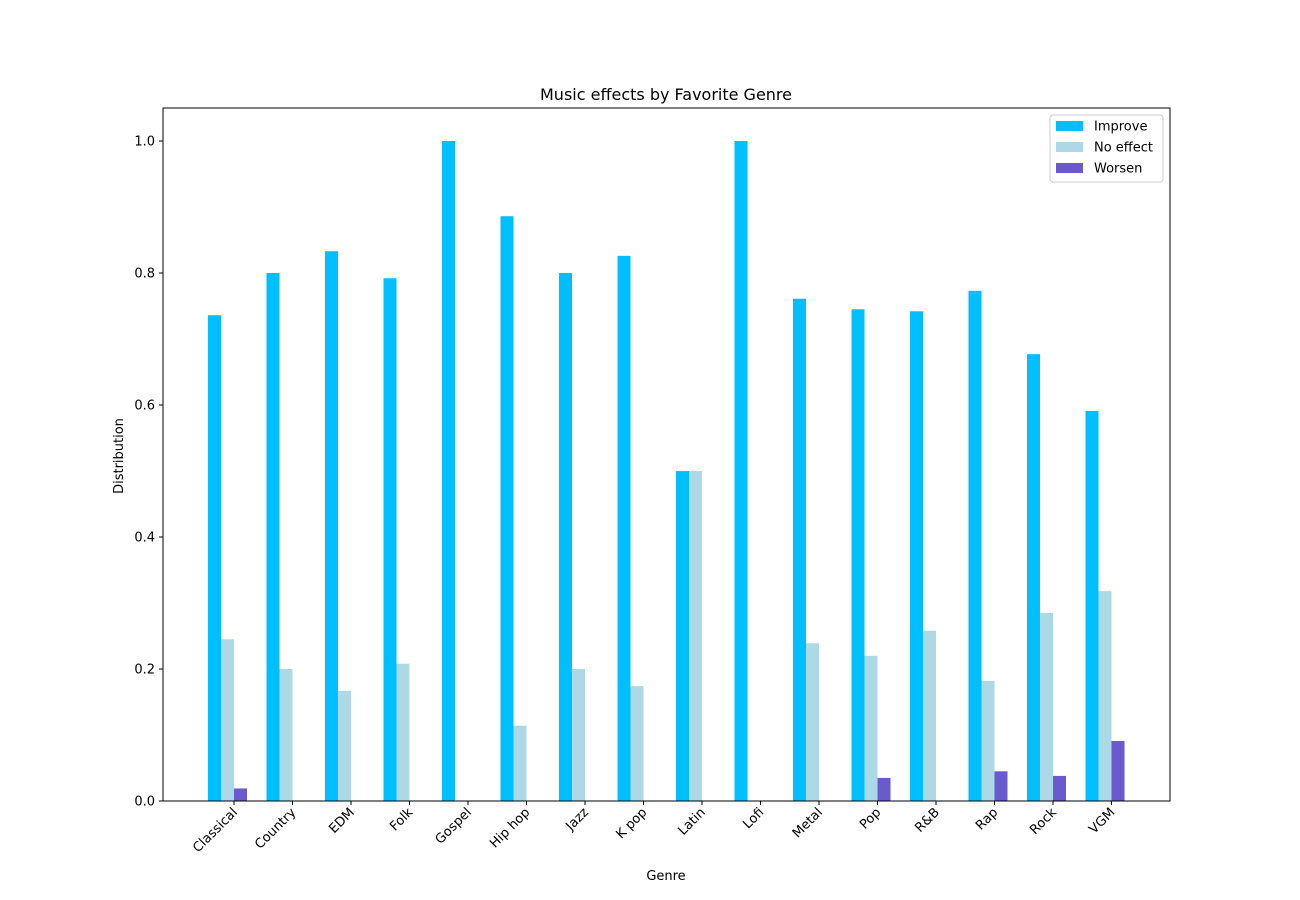 The width and height of the screenshot is (1300, 900). What do you see at coordinates (577, 819) in the screenshot?
I see `x-tick-label: Jazz` at bounding box center [577, 819].